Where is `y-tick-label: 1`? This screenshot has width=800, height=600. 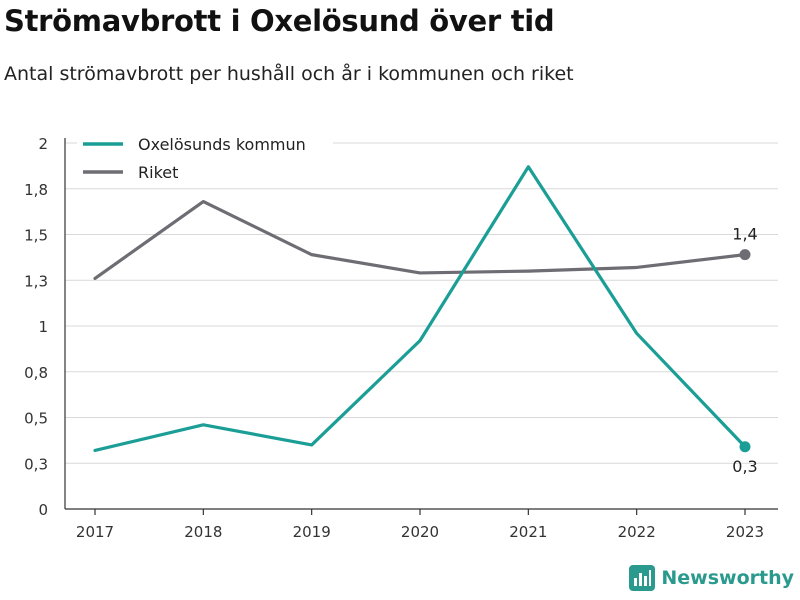 y-tick-label: 1 is located at coordinates (43, 327).